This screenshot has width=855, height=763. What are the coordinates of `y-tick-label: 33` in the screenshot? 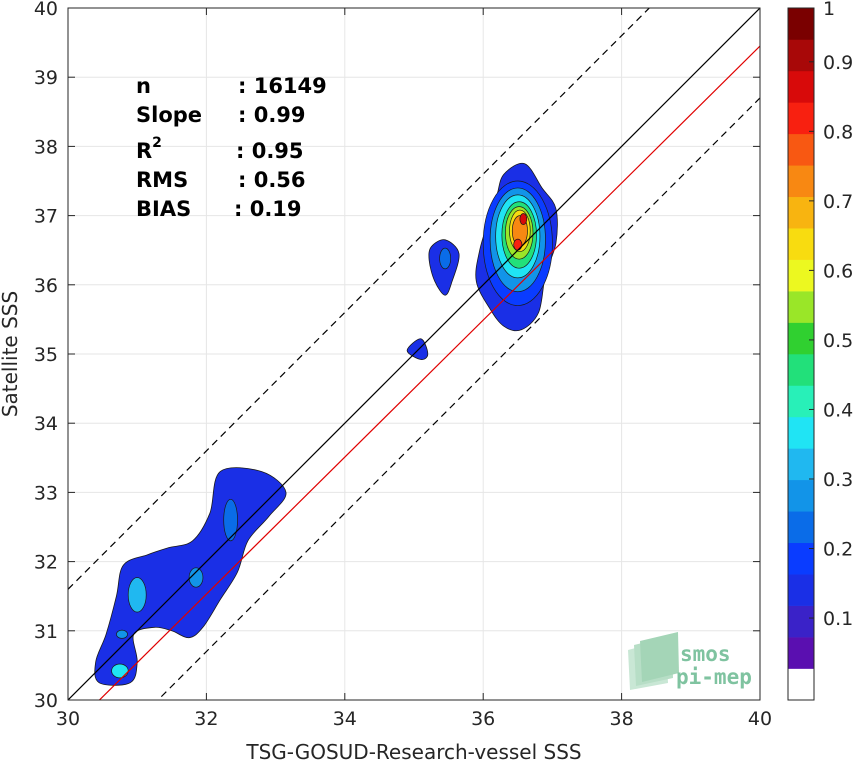 It's located at (46, 493).